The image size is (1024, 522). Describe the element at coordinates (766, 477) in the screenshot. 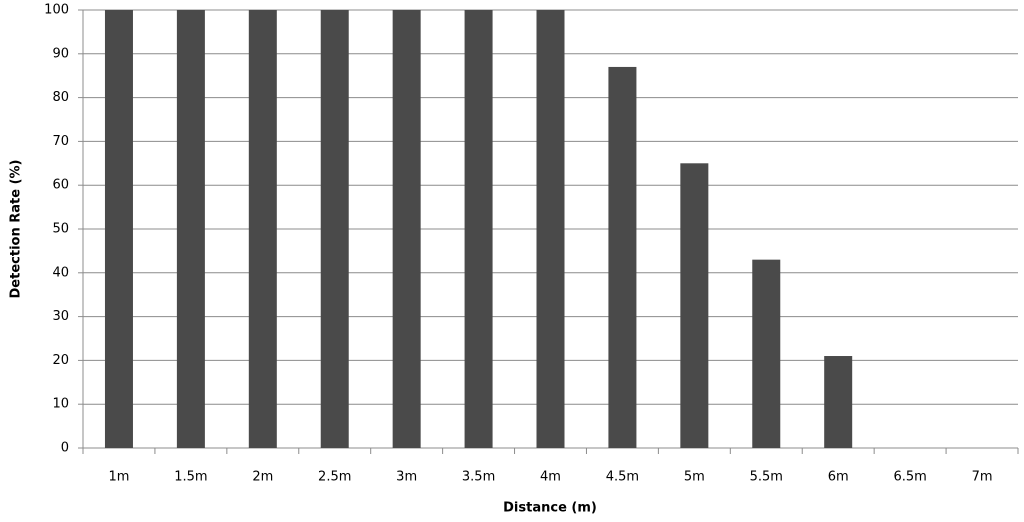

I see `x-tick-label: 5.5m` at that location.